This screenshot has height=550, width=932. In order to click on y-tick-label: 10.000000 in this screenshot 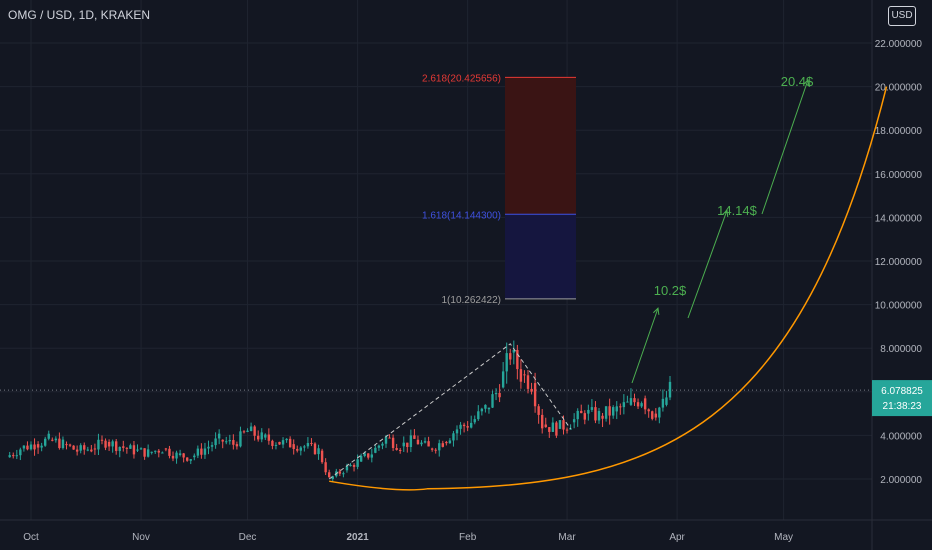, I will do `click(899, 306)`.